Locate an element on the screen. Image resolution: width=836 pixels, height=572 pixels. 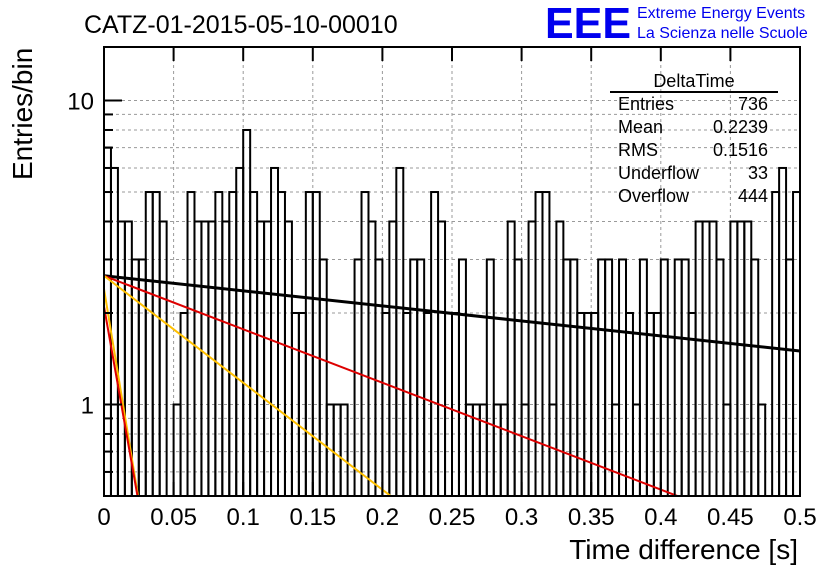
y-tick-label: 10 is located at coordinates (80, 102).